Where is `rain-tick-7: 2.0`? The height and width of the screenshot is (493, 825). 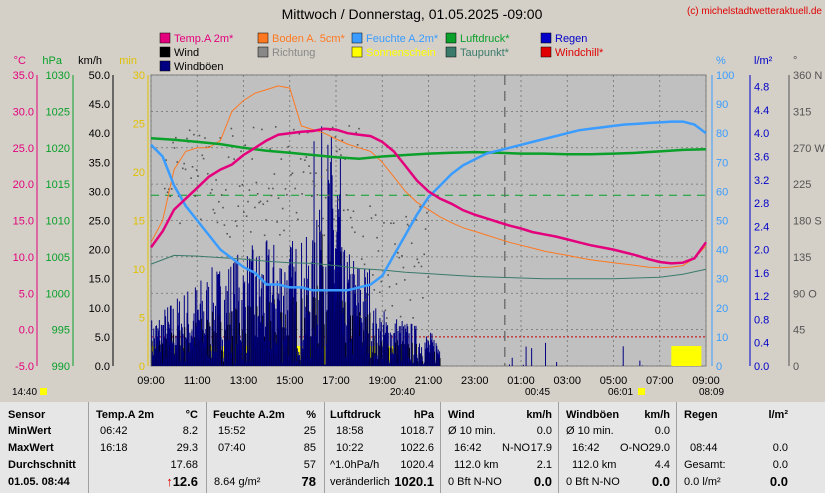
rain-tick-7: 2.0 is located at coordinates (761, 251).